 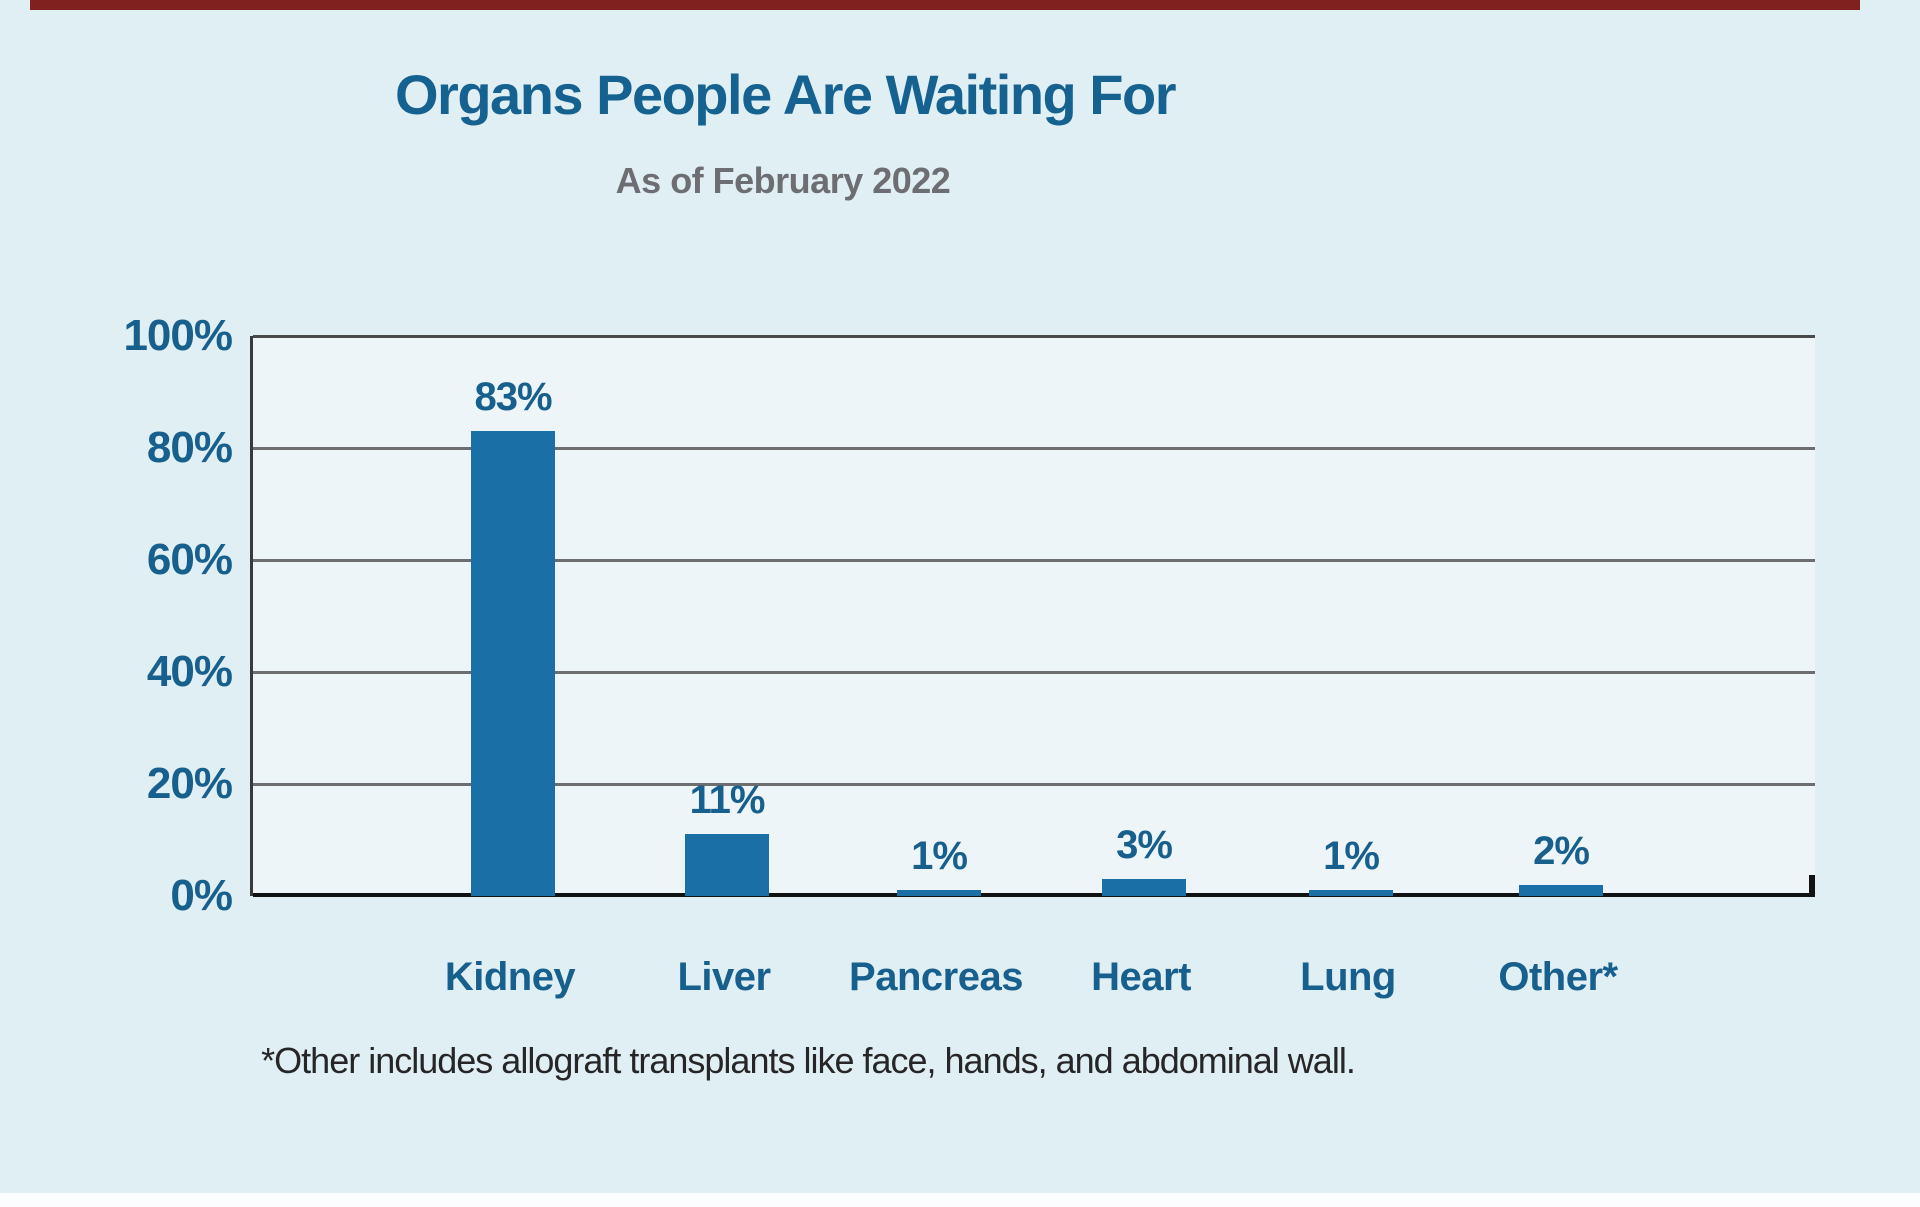 What do you see at coordinates (513, 397) in the screenshot?
I see `bar-value-label: 83%` at bounding box center [513, 397].